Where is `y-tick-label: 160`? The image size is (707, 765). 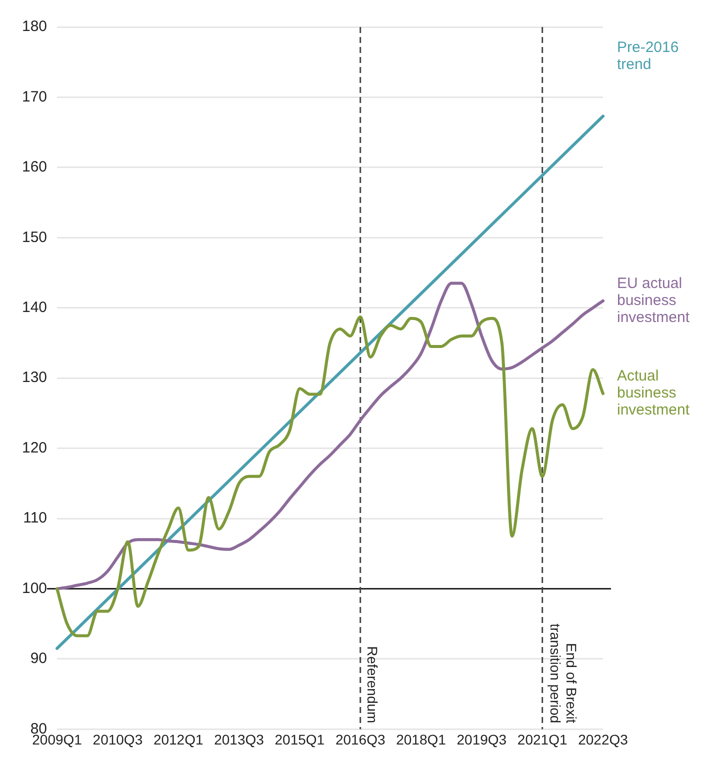 y-tick-label: 160 is located at coordinates (35, 167).